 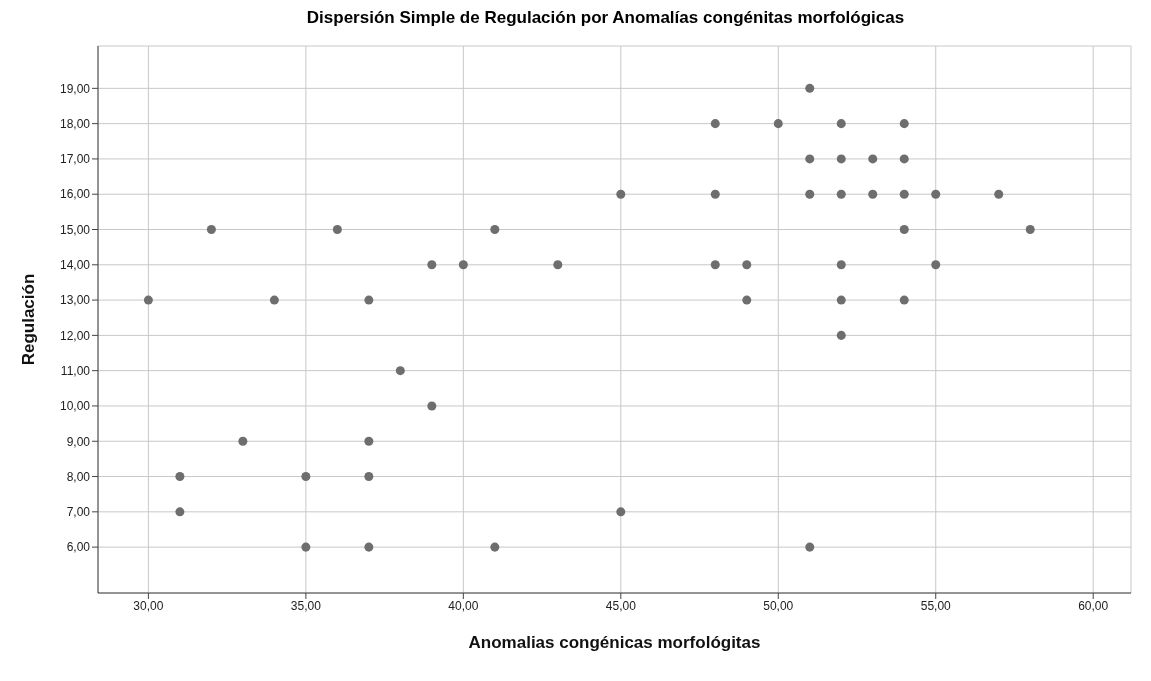 What do you see at coordinates (621, 605) in the screenshot?
I see `x-tick-label: 45,00` at bounding box center [621, 605].